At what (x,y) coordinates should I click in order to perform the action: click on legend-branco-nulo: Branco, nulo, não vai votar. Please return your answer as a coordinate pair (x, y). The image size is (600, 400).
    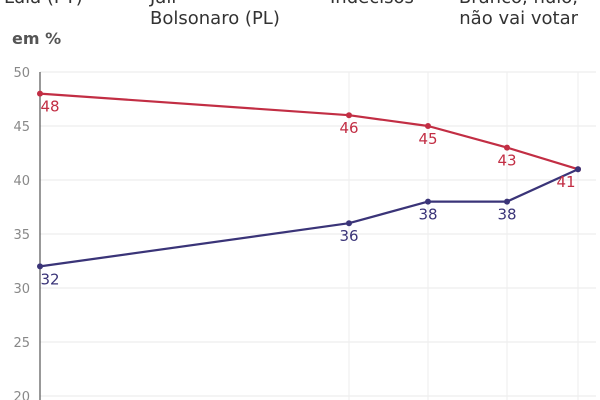
    Looking at the image, I should click on (518, 14).